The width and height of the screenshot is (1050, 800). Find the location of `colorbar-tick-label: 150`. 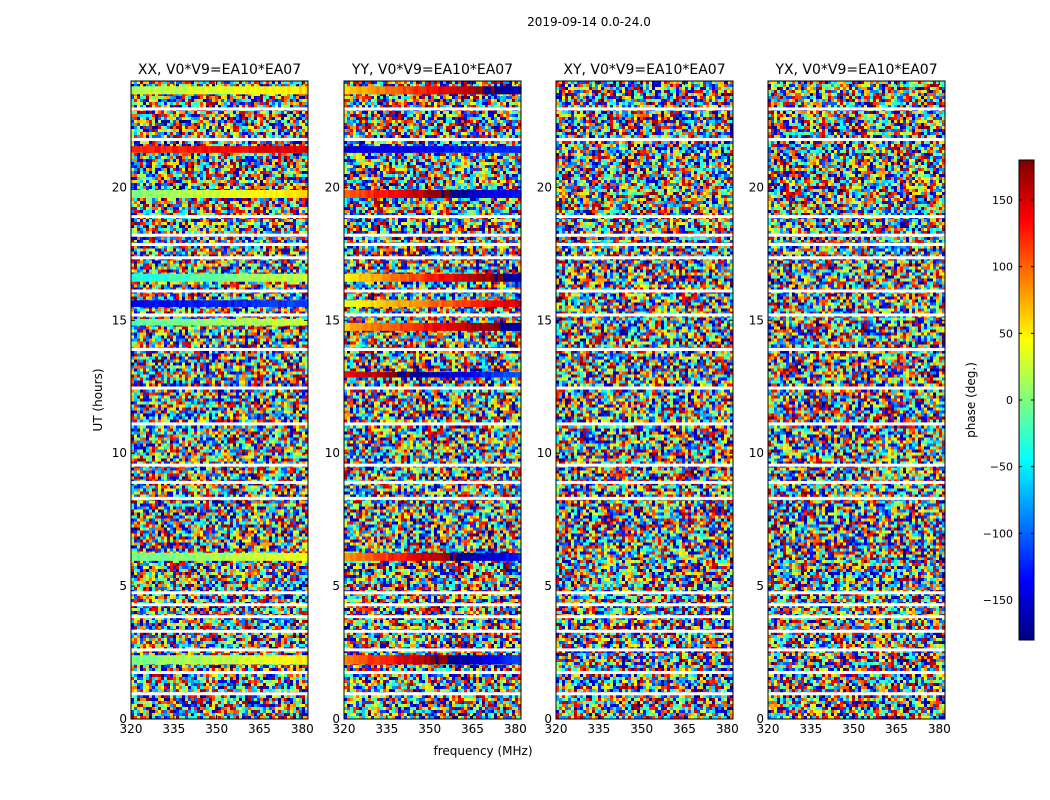

colorbar-tick-label: 150 is located at coordinates (1002, 200).